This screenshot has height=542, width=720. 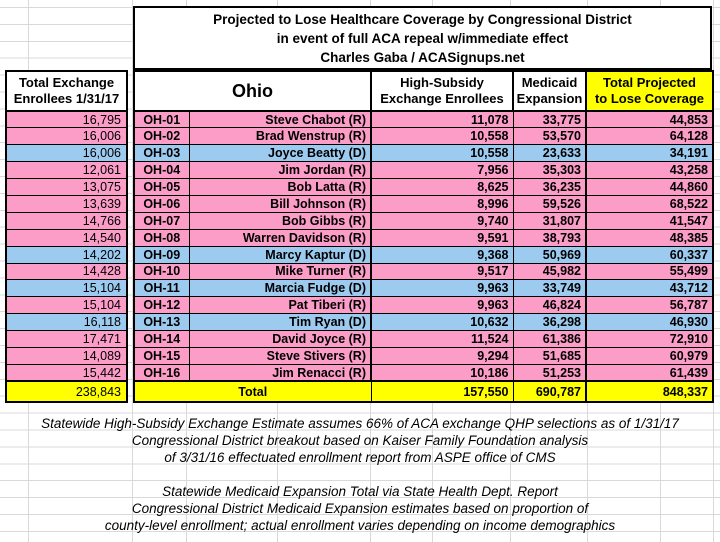 What do you see at coordinates (161, 119) in the screenshot?
I see `district-cell: OH-01` at bounding box center [161, 119].